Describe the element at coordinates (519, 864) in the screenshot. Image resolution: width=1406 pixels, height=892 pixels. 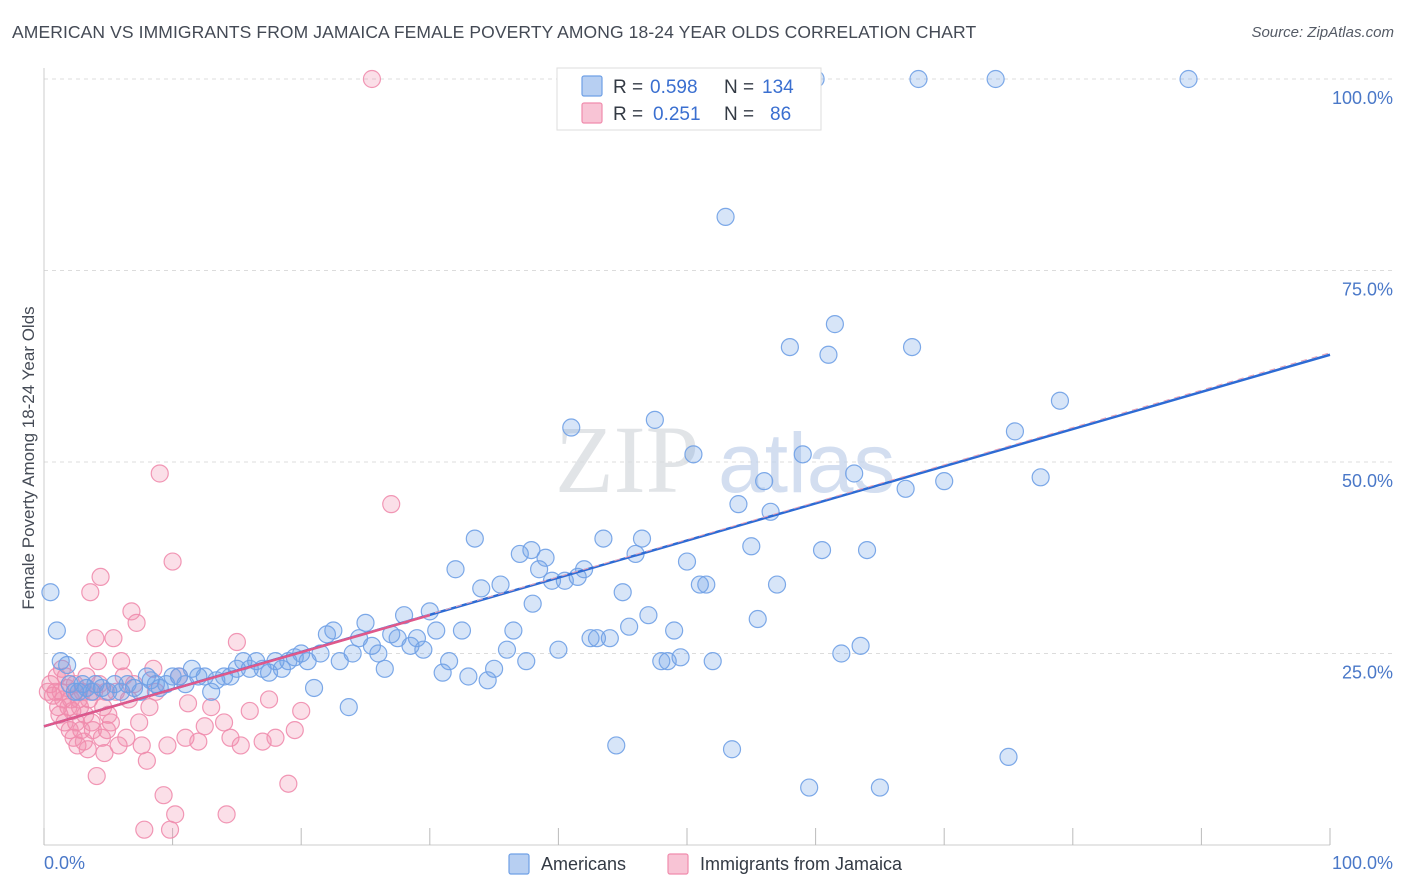
I see `bottom-legend-swatch-americans` at that location.